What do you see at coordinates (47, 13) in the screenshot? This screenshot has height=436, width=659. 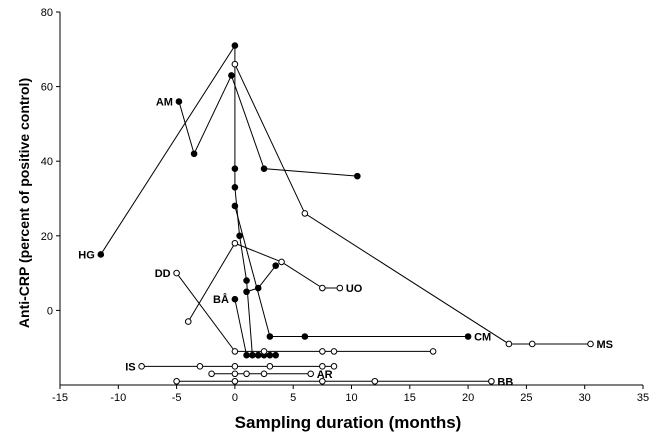 I see `y-tick-label: 80` at bounding box center [47, 13].